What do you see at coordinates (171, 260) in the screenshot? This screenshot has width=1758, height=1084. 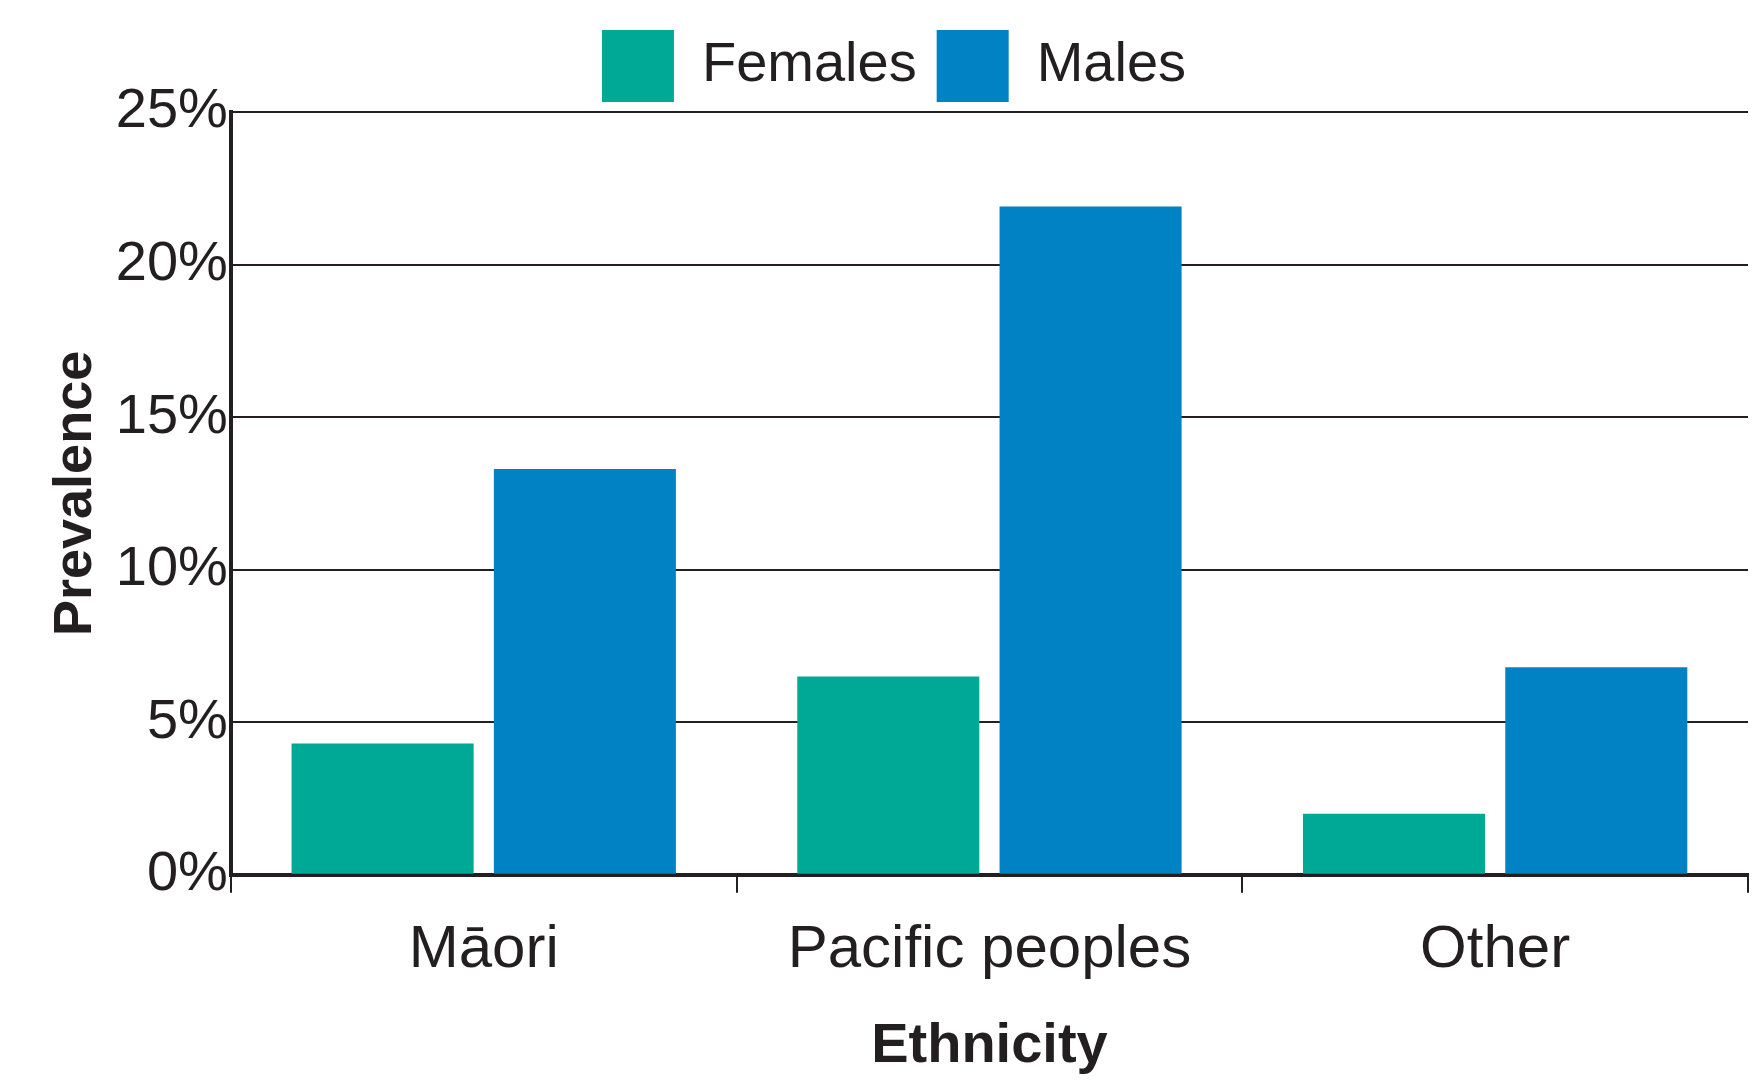 I see `y-tick-label: 20%` at bounding box center [171, 260].